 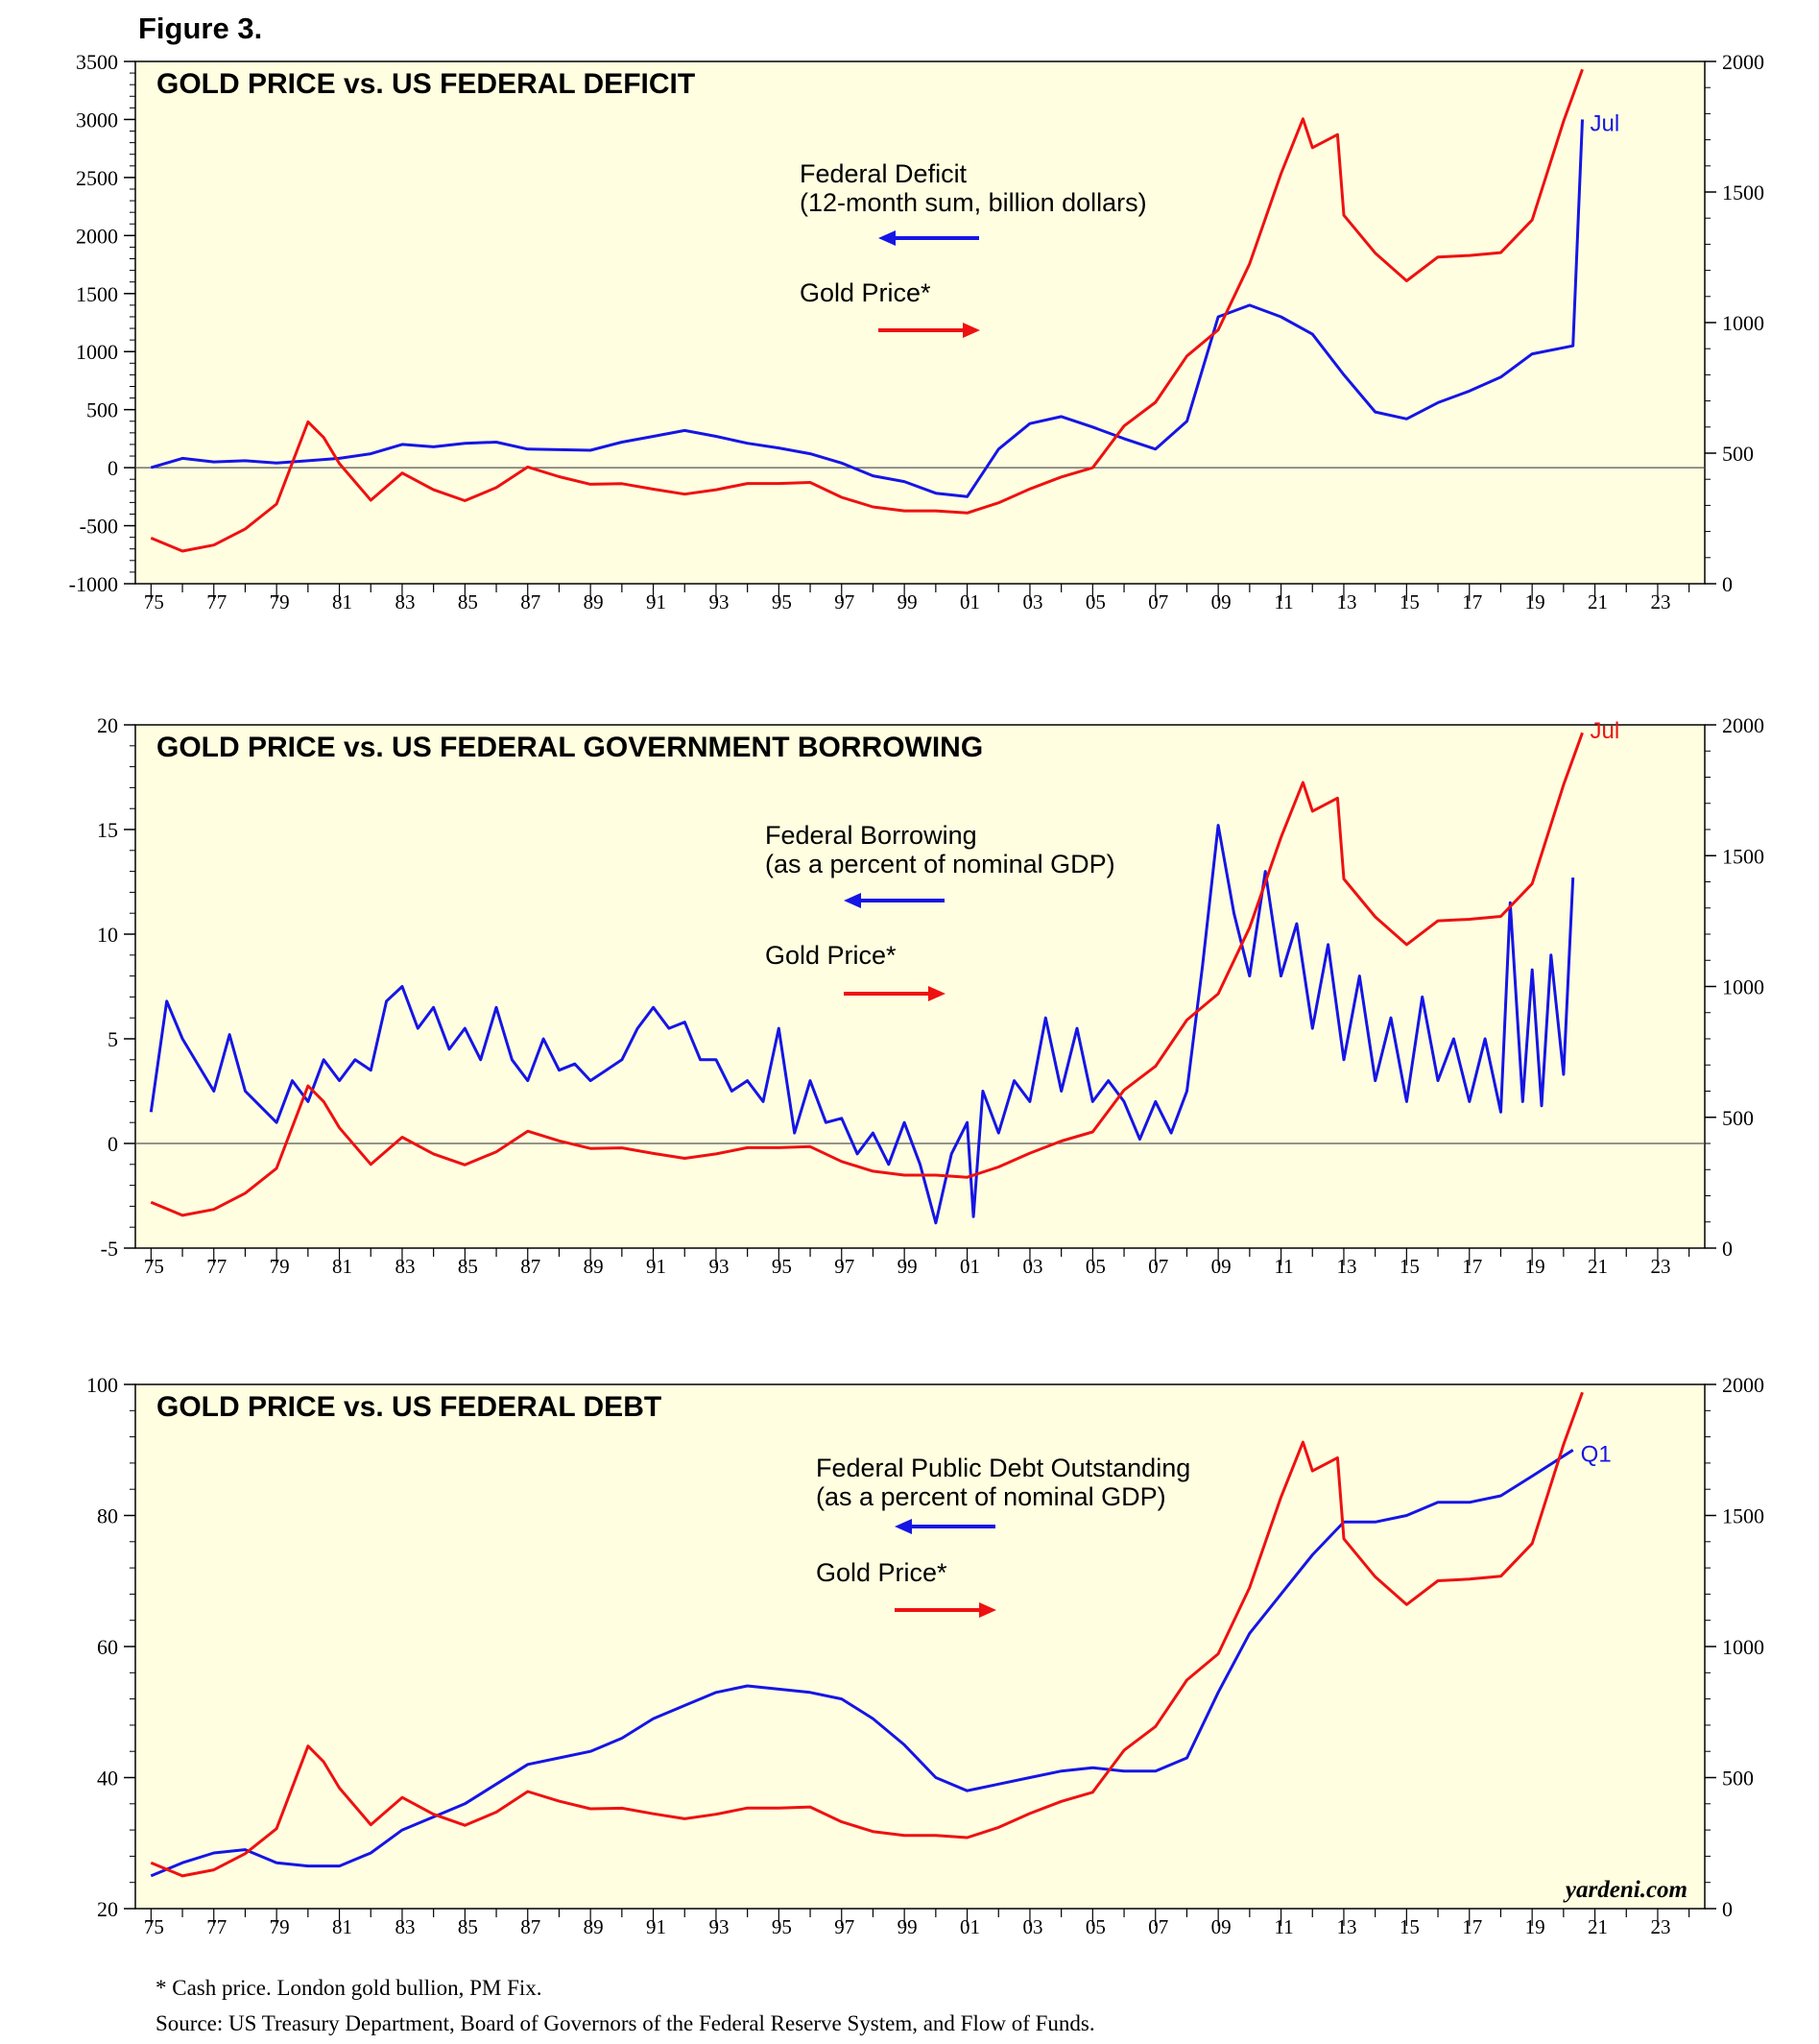 I want to click on figure-title: Figure 3., so click(x=200, y=28).